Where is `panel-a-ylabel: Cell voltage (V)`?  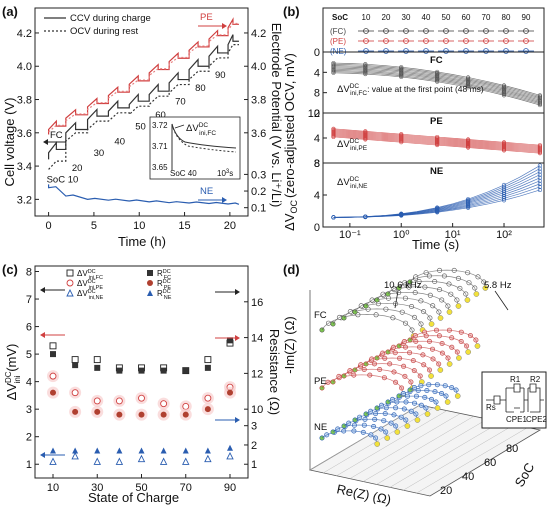 panel-a-ylabel: Cell voltage (V) is located at coordinates (9, 142).